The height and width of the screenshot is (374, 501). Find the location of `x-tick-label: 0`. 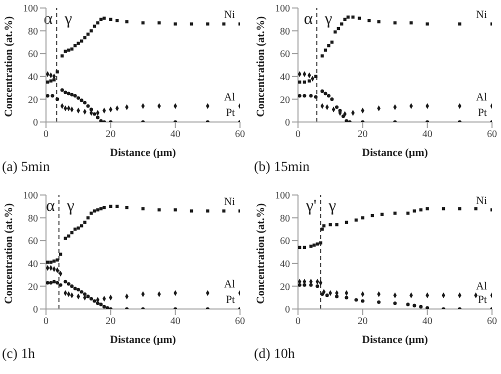

x-tick-label: 0 is located at coordinates (298, 322).